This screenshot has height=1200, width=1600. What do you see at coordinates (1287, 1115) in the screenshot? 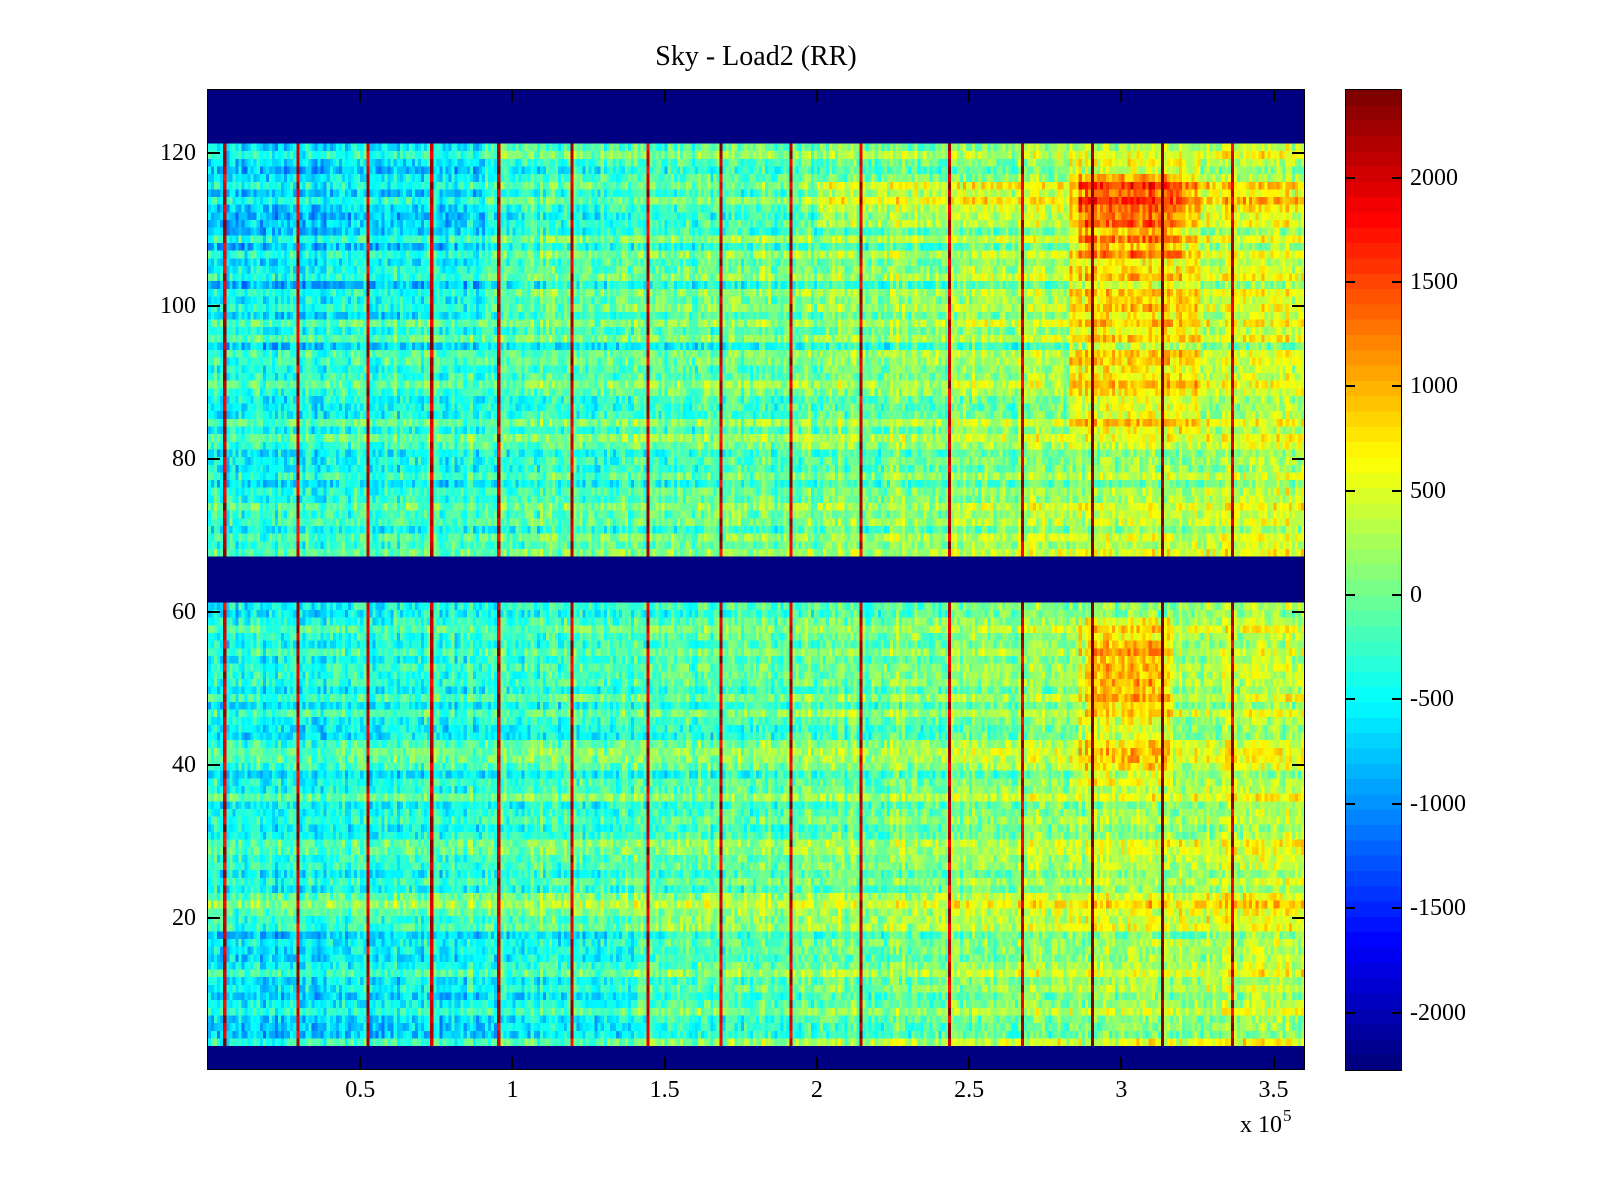
I see `x-axis-exponent-power: 5` at bounding box center [1287, 1115].